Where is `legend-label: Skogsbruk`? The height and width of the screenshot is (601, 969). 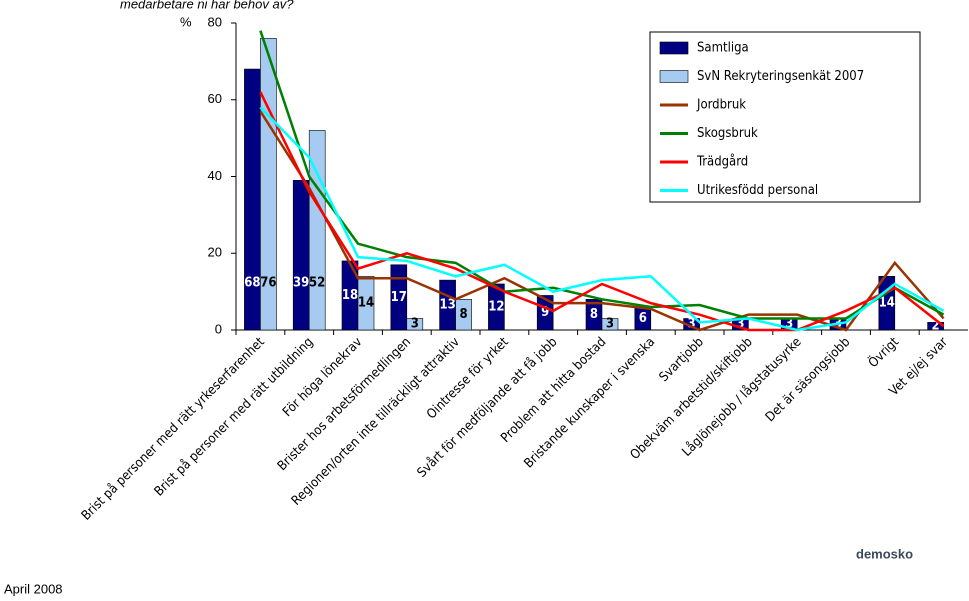 legend-label: Skogsbruk is located at coordinates (727, 133).